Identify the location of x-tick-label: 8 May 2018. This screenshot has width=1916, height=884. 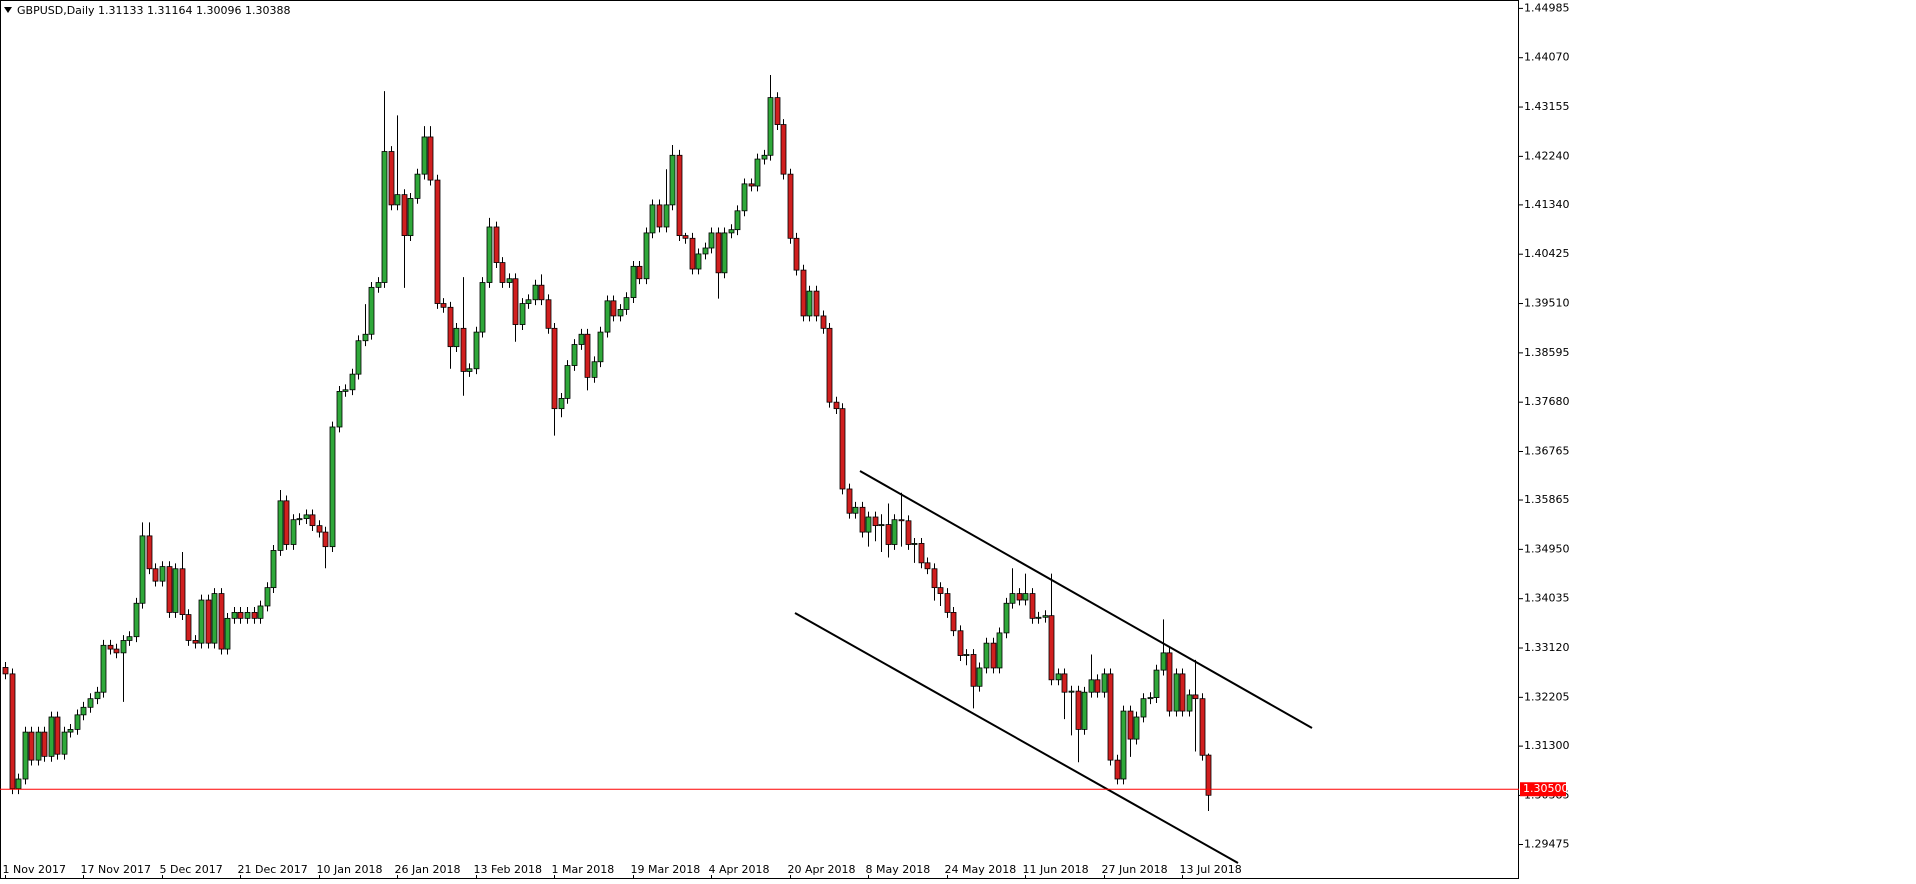
(898, 869).